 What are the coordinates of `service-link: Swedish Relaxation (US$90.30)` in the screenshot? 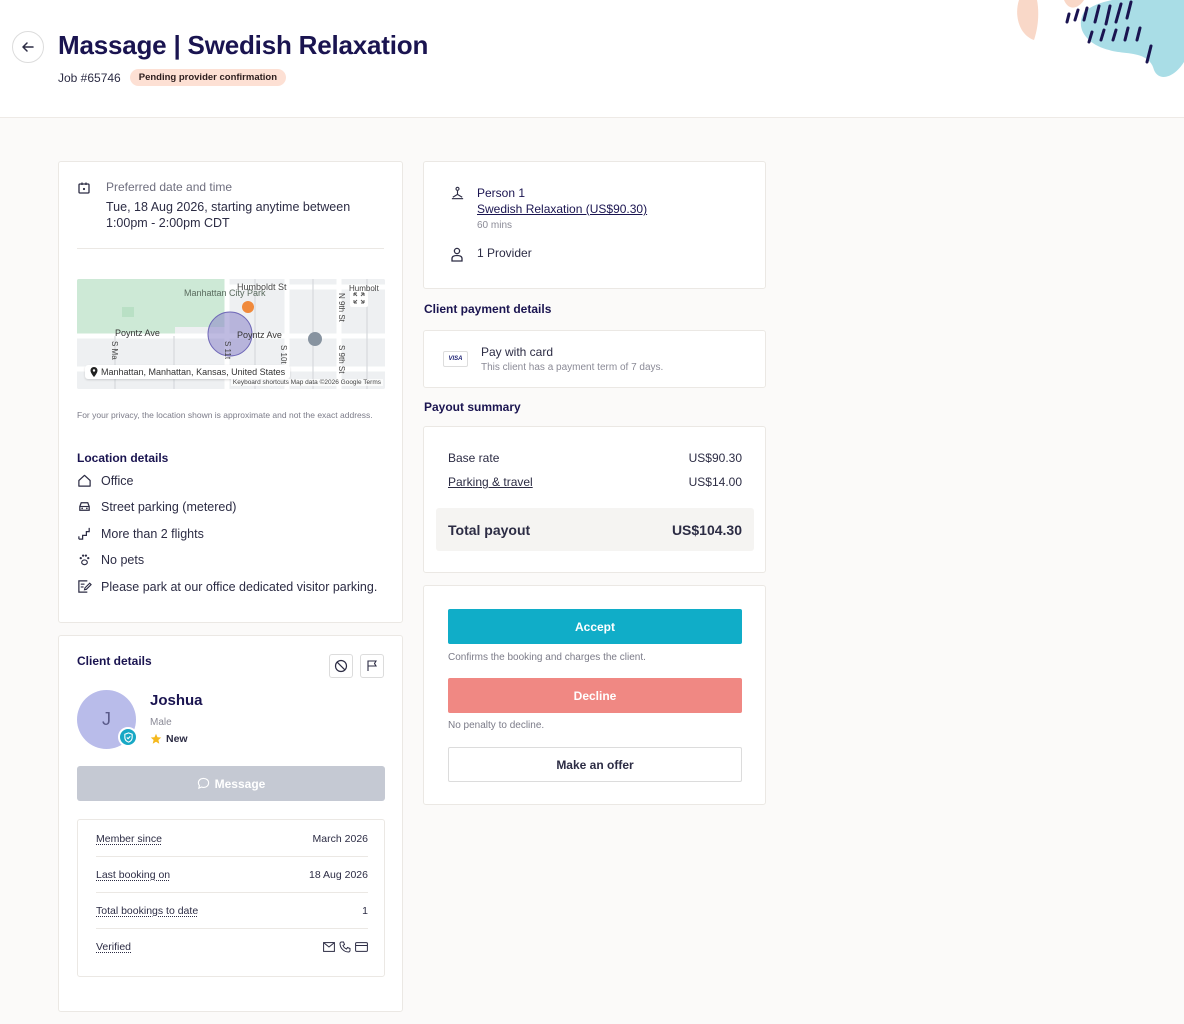 It's located at (562, 209).